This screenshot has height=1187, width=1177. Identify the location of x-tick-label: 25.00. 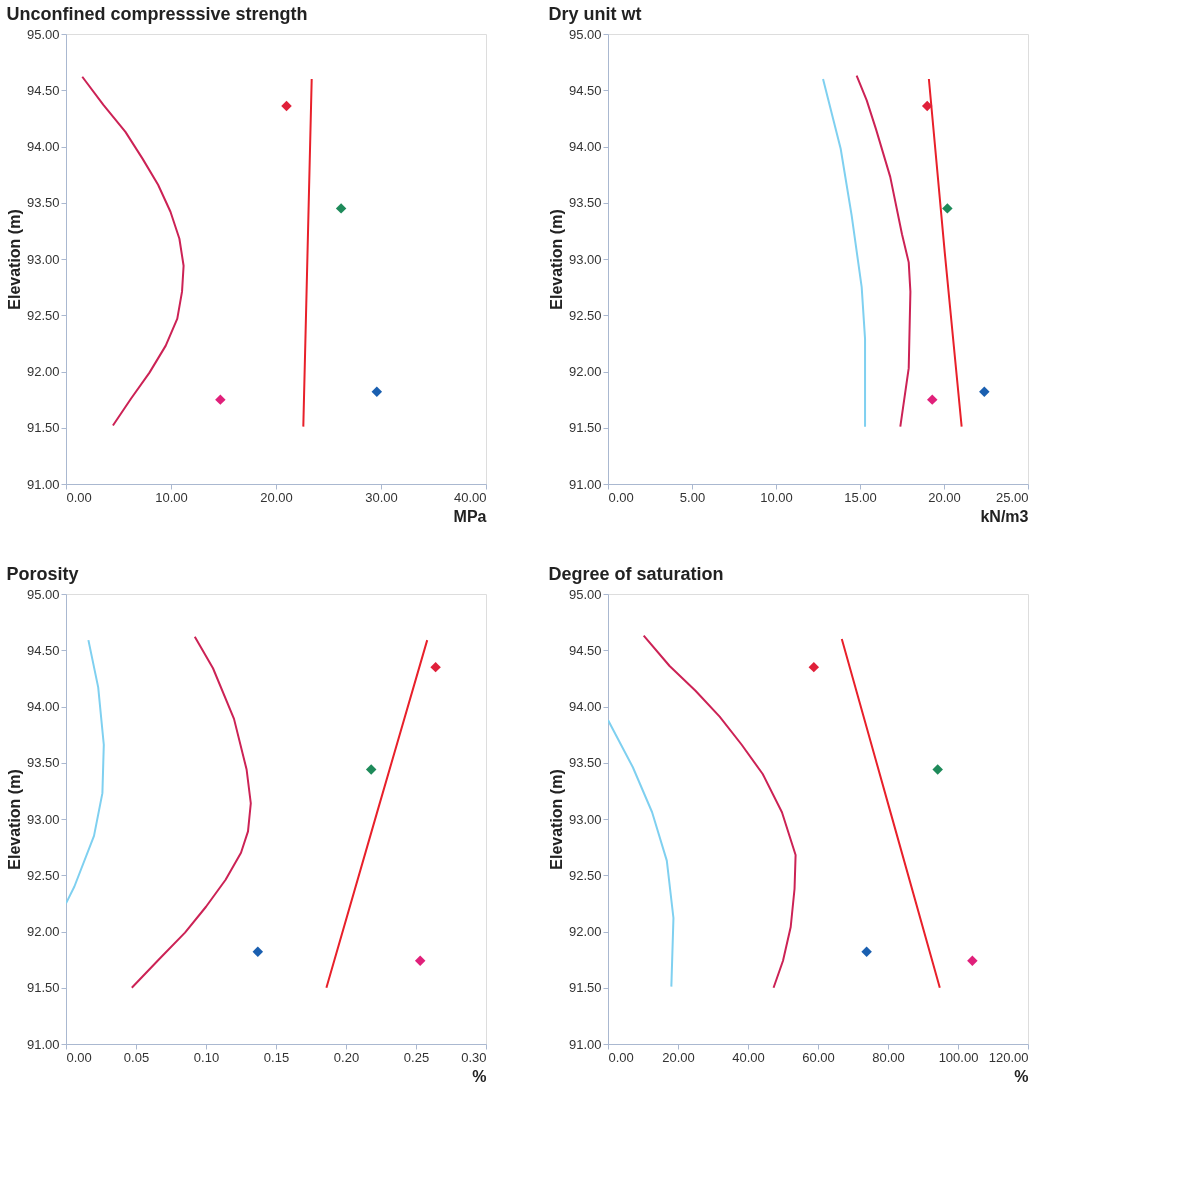
(1012, 497).